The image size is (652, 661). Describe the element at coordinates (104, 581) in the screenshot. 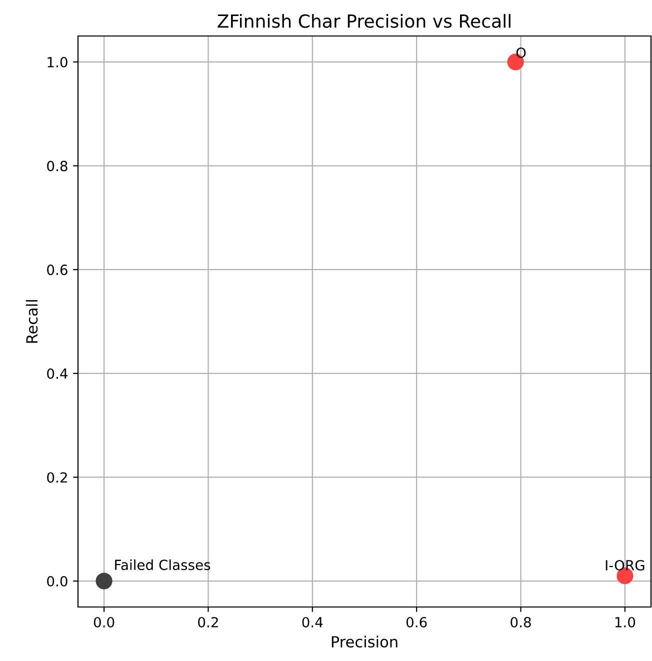

I see `point` at that location.